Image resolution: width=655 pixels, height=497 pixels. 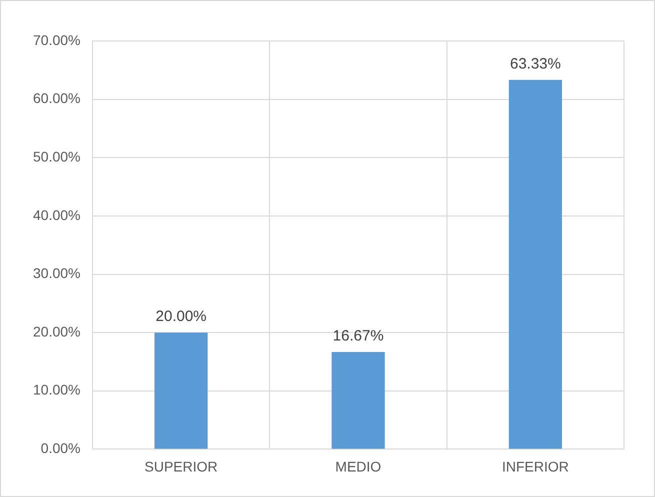 I want to click on y-tick-label: 60.00%, so click(x=56, y=98).